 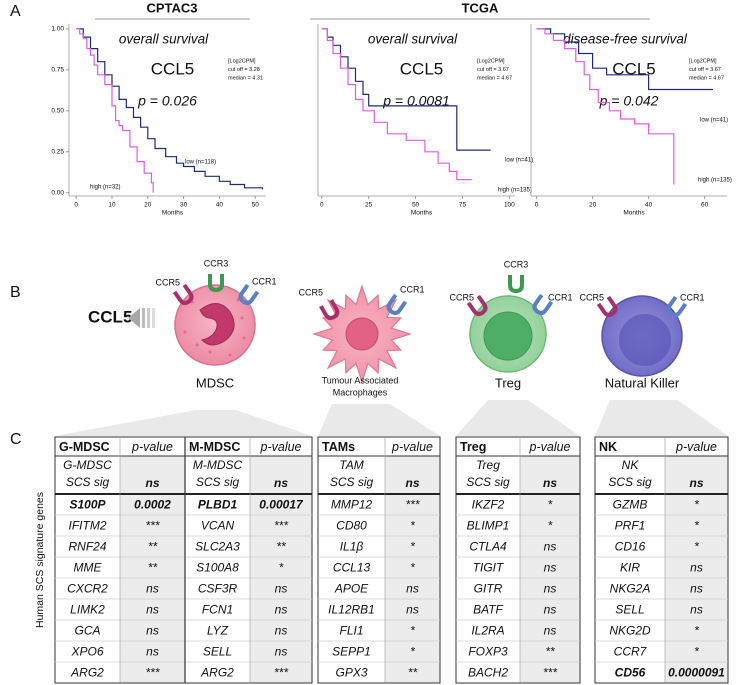 I want to click on ligand: CCL5, so click(x=121, y=317).